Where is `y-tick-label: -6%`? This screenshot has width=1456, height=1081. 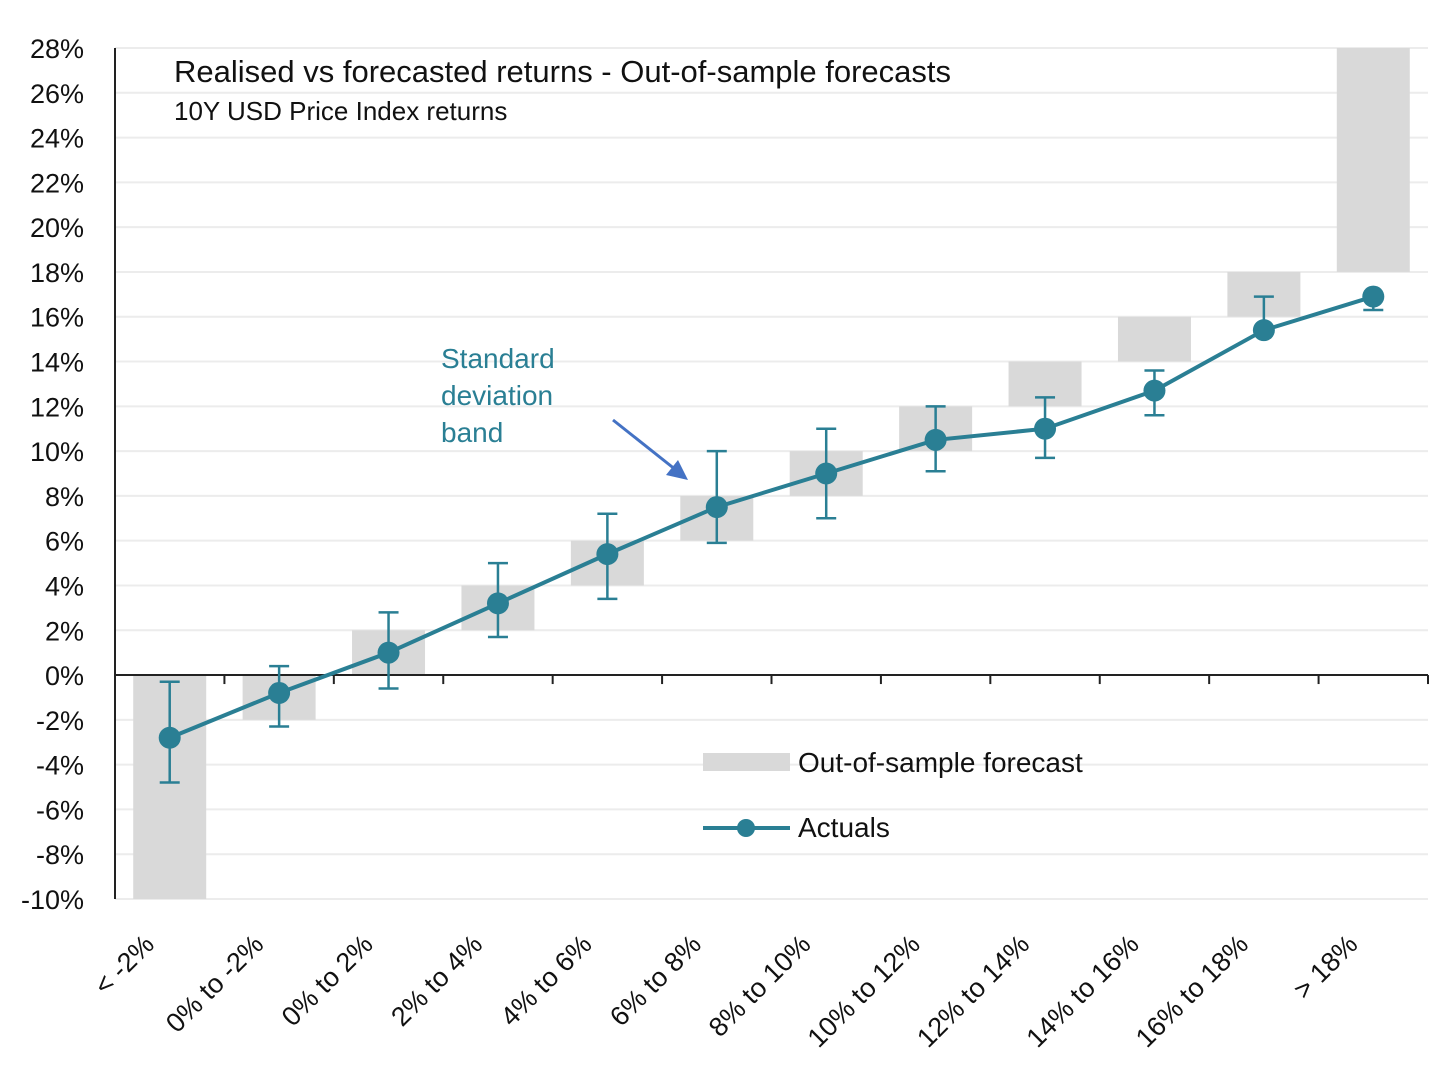 y-tick-label: -6% is located at coordinates (60, 810).